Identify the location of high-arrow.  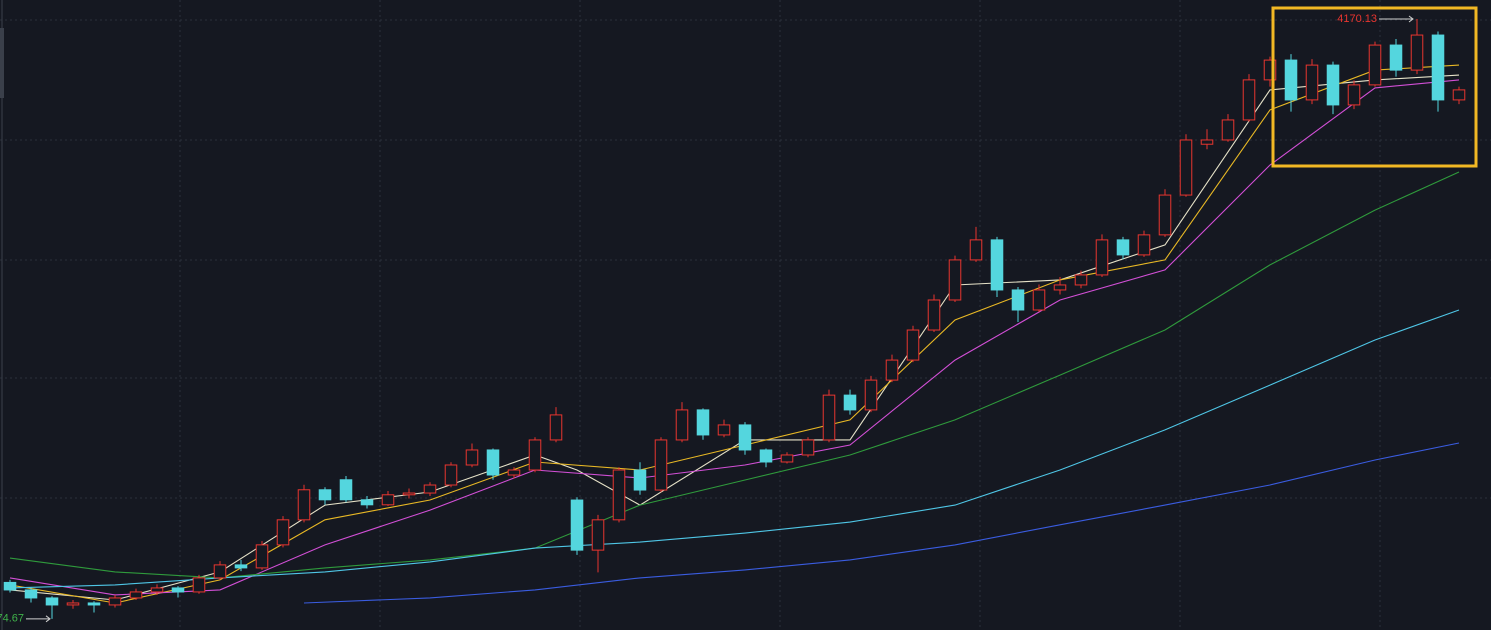
(1396, 19).